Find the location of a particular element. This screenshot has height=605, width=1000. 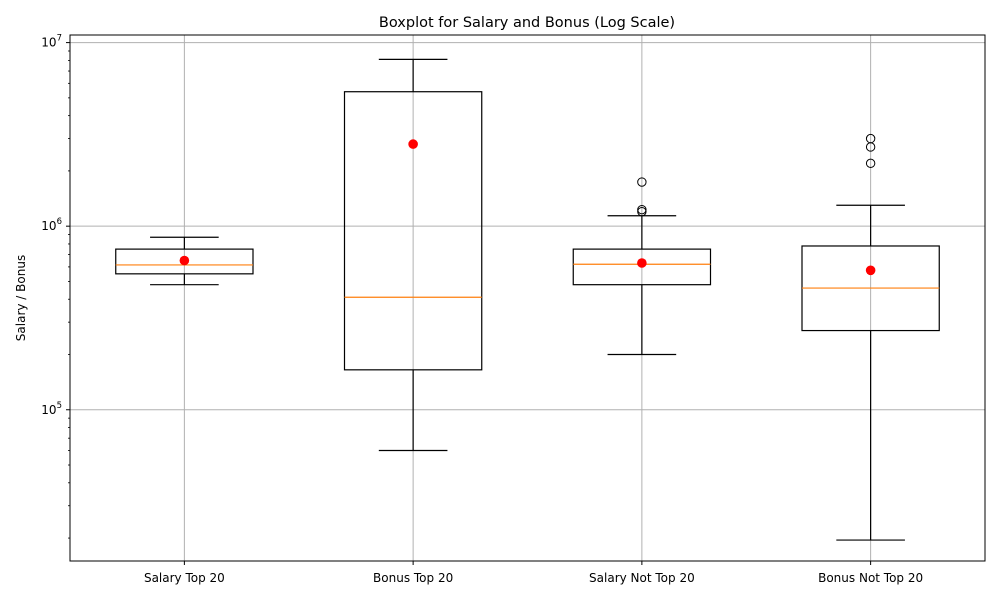

x-tick-label: Bonus Not Top 20 is located at coordinates (870, 578).